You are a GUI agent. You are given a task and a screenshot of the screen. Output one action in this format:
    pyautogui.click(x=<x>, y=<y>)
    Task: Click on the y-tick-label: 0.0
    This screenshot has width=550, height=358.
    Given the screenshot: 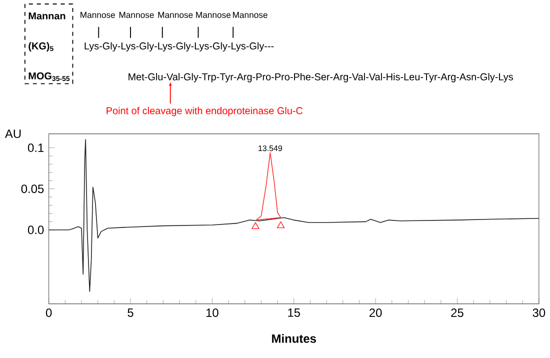 What is the action you would take?
    pyautogui.click(x=36, y=230)
    